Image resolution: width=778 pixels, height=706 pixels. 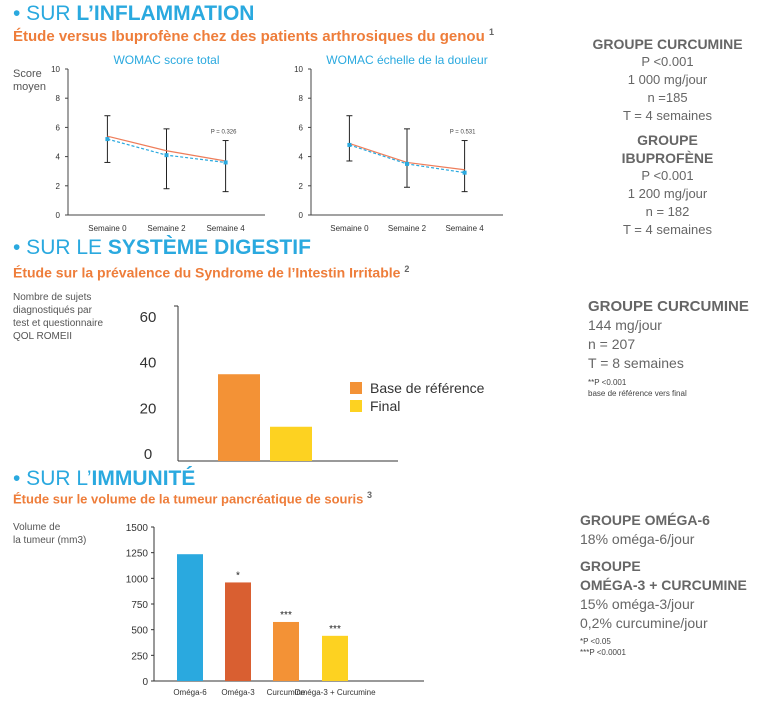 I want to click on group-line: 18% oméga-6/jour, so click(x=637, y=539).